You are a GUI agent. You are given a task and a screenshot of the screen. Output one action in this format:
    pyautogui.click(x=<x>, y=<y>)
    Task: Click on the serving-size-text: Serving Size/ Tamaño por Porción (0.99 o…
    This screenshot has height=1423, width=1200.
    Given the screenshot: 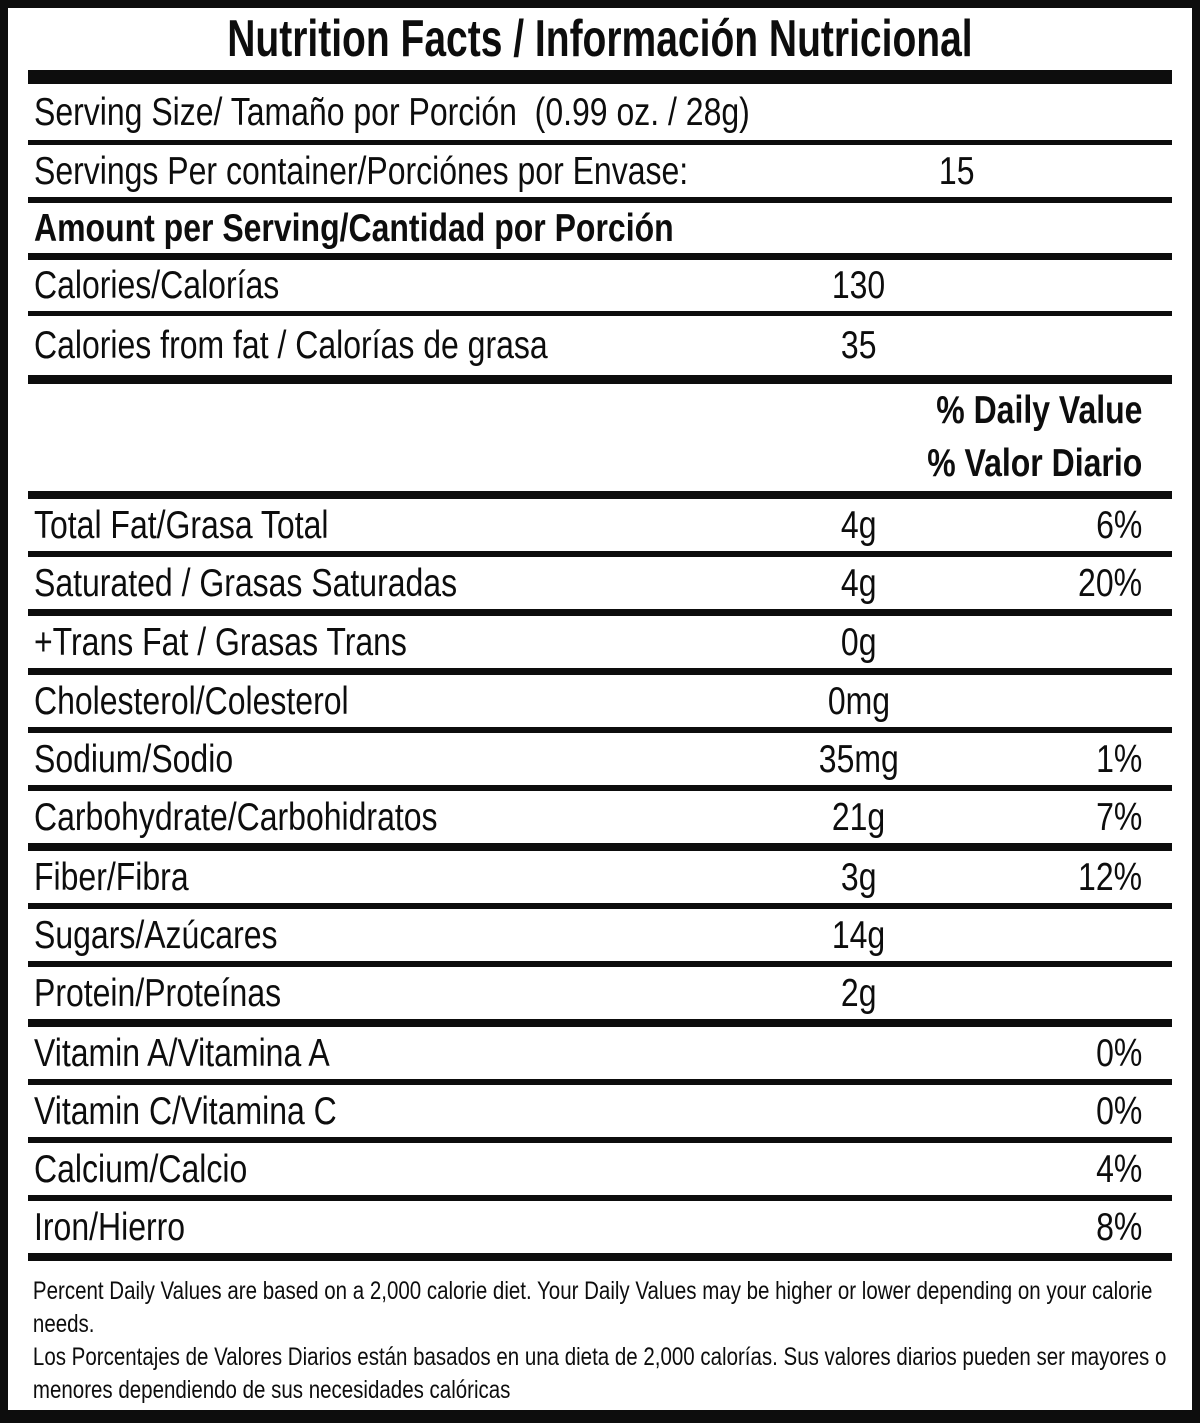 What is the action you would take?
    pyautogui.click(x=392, y=112)
    